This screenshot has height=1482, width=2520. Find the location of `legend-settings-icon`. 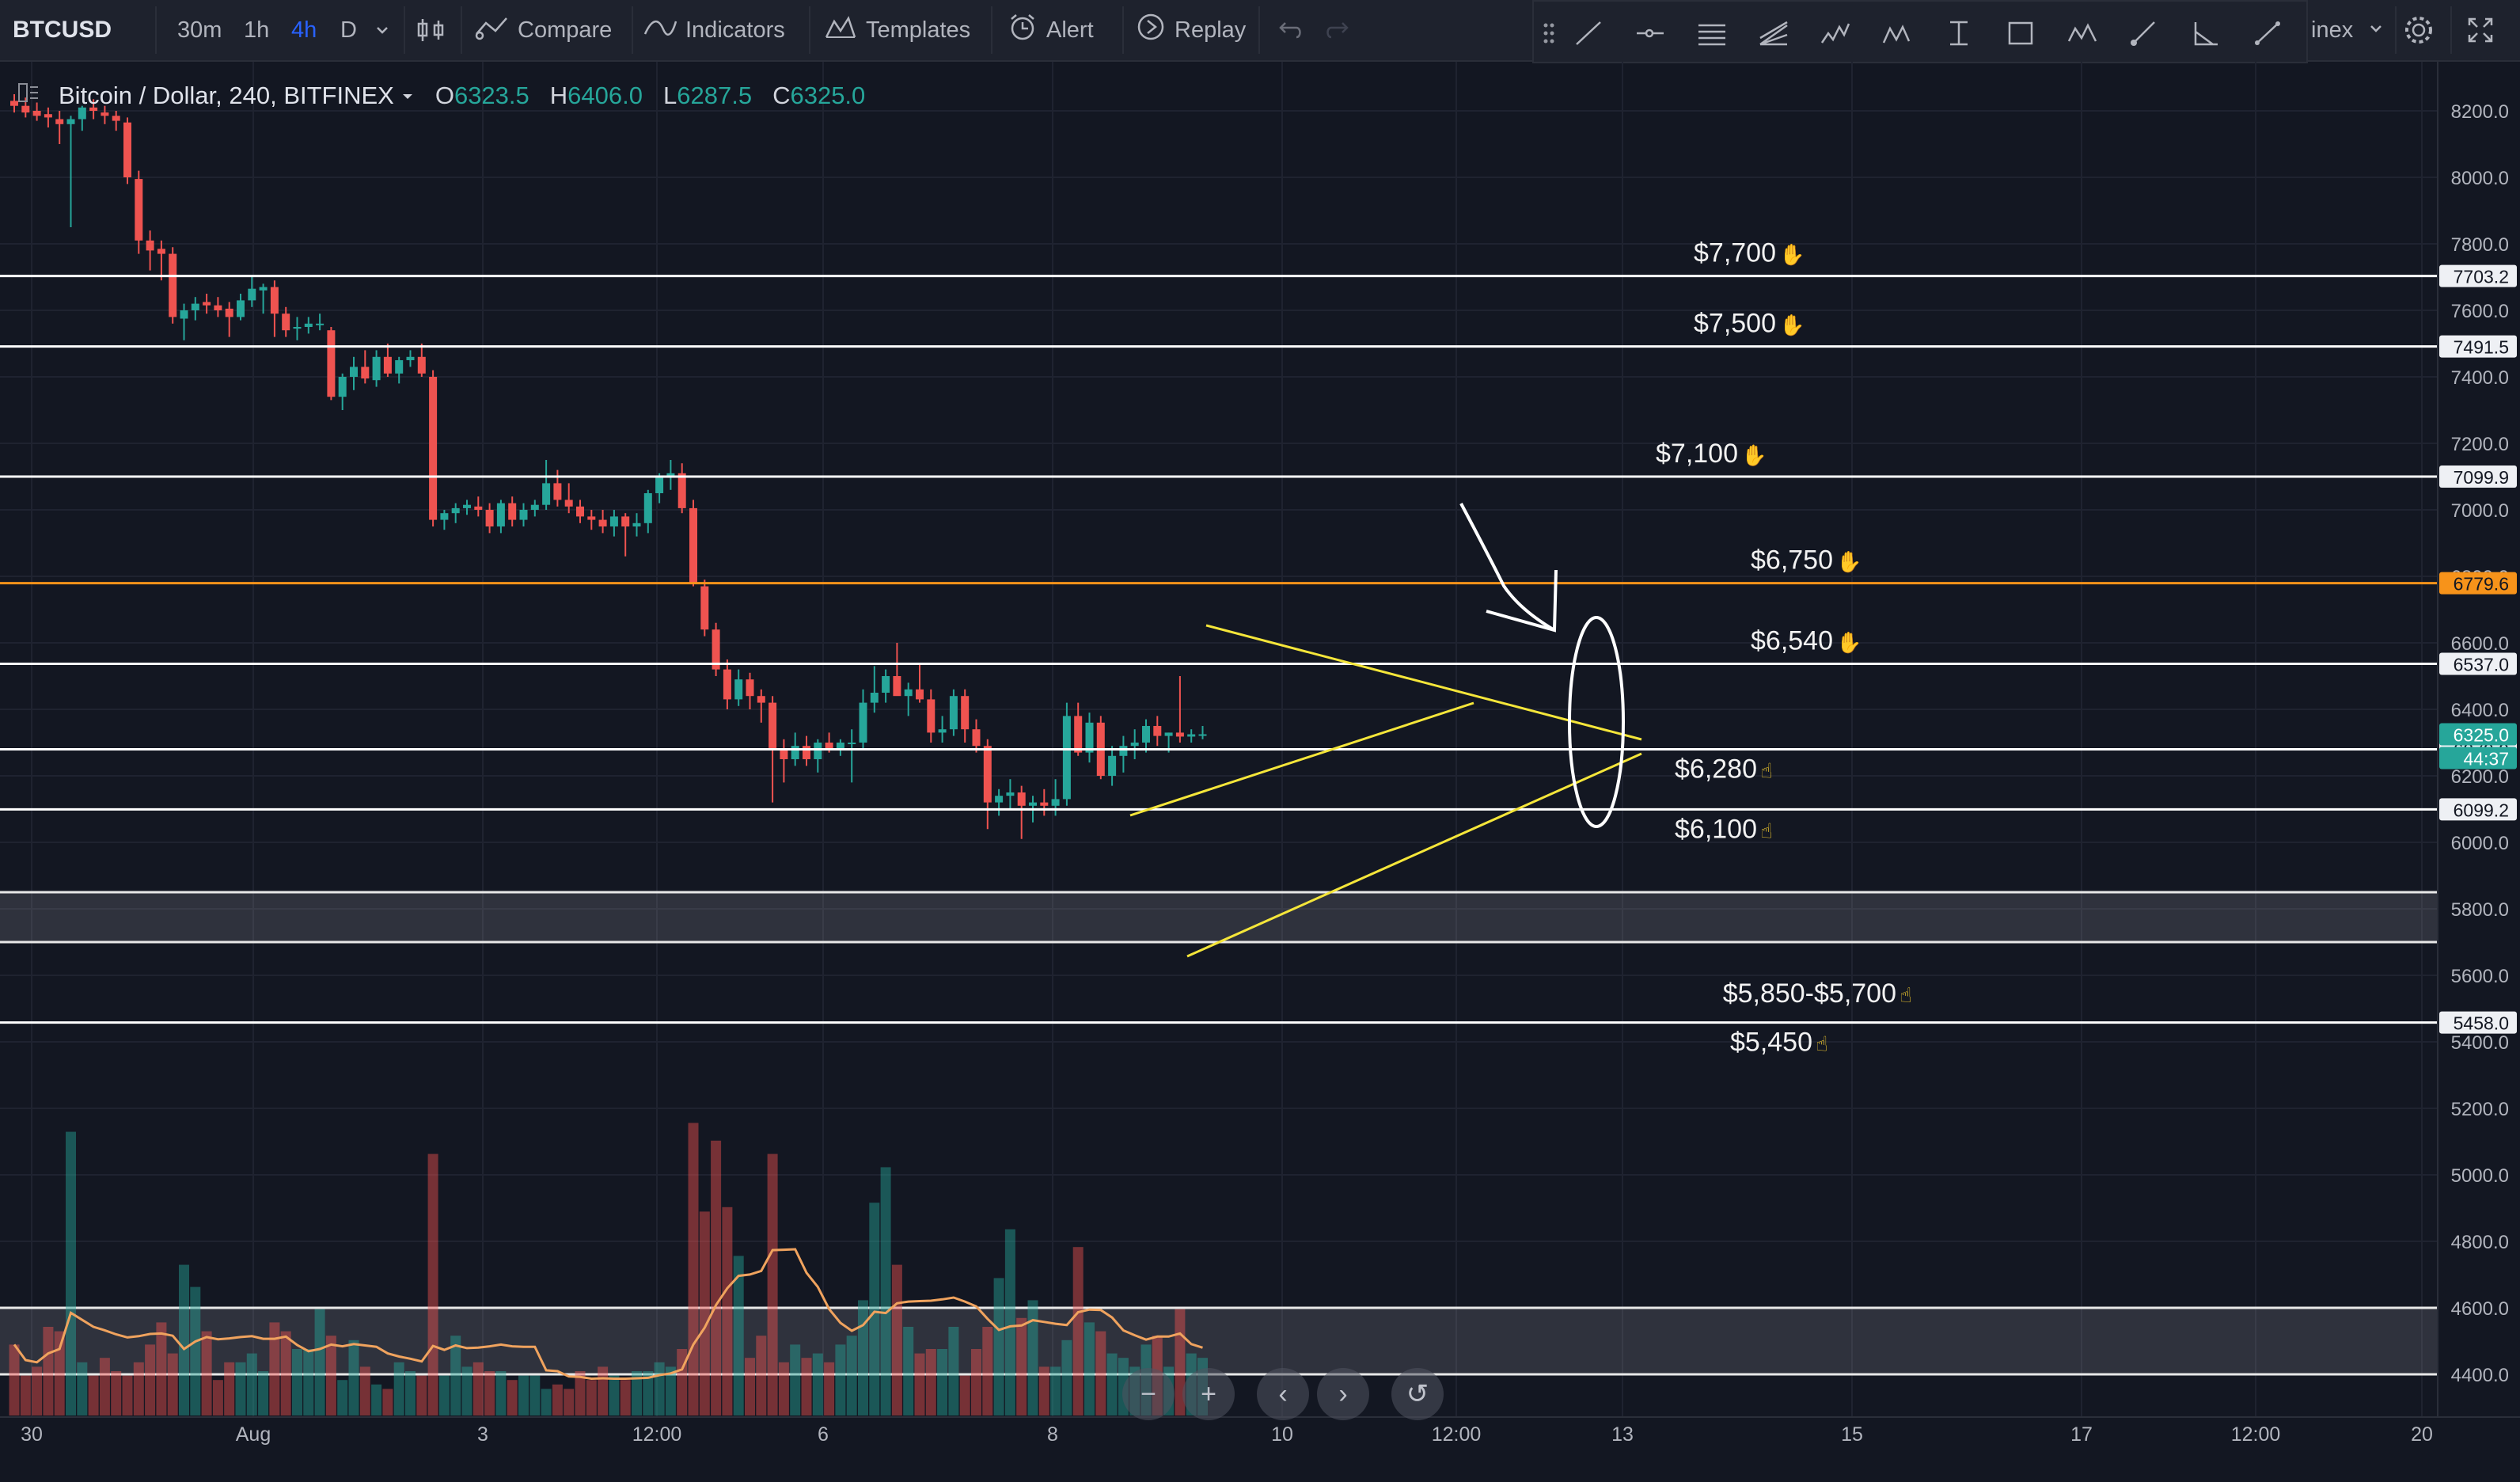

legend-settings-icon is located at coordinates (34, 96).